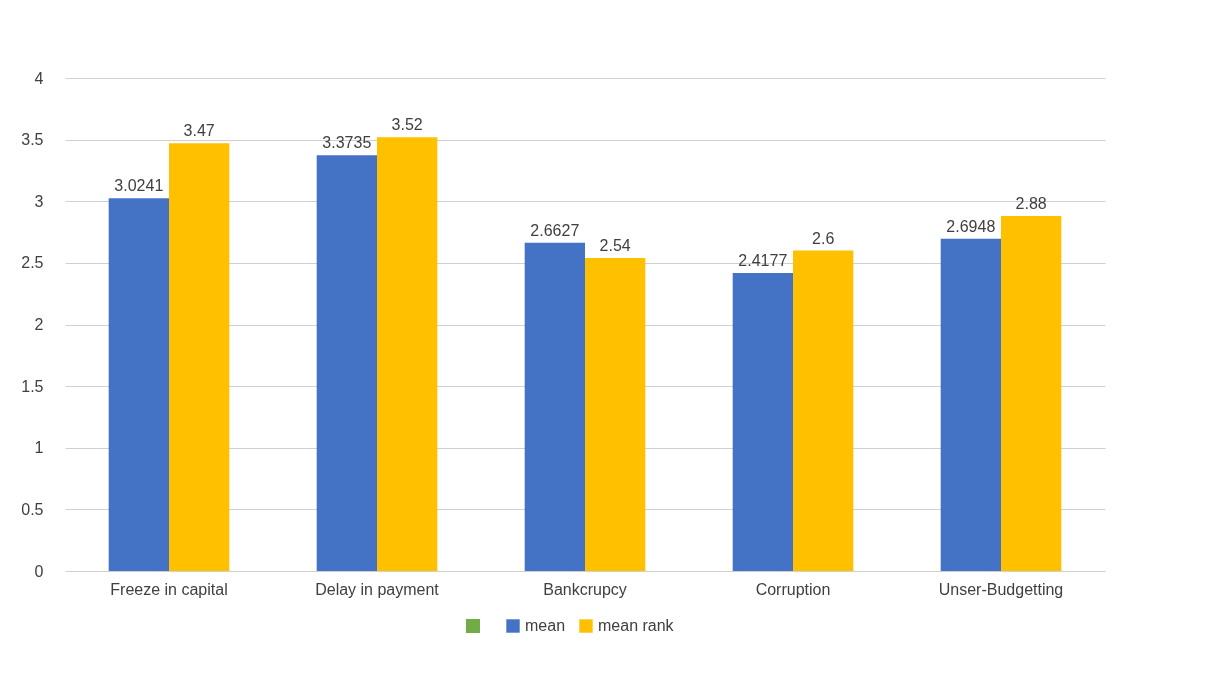  Describe the element at coordinates (39, 571) in the screenshot. I see `y-tick-label: 0` at that location.